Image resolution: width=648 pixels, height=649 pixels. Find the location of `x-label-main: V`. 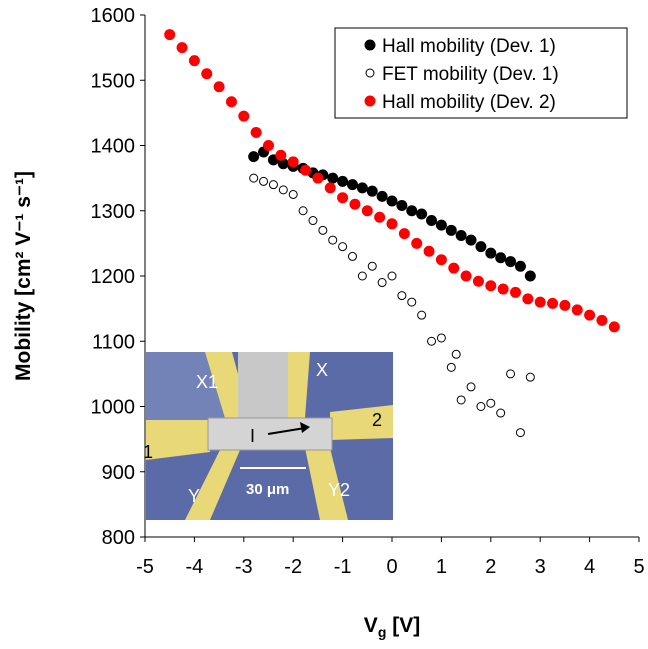

x-label-main: V is located at coordinates (371, 625).